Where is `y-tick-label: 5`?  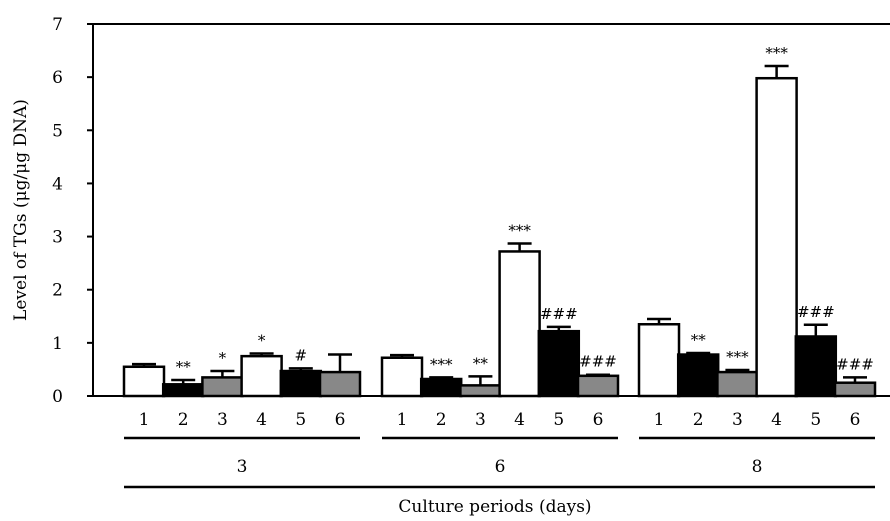 y-tick-label: 5 is located at coordinates (57, 131).